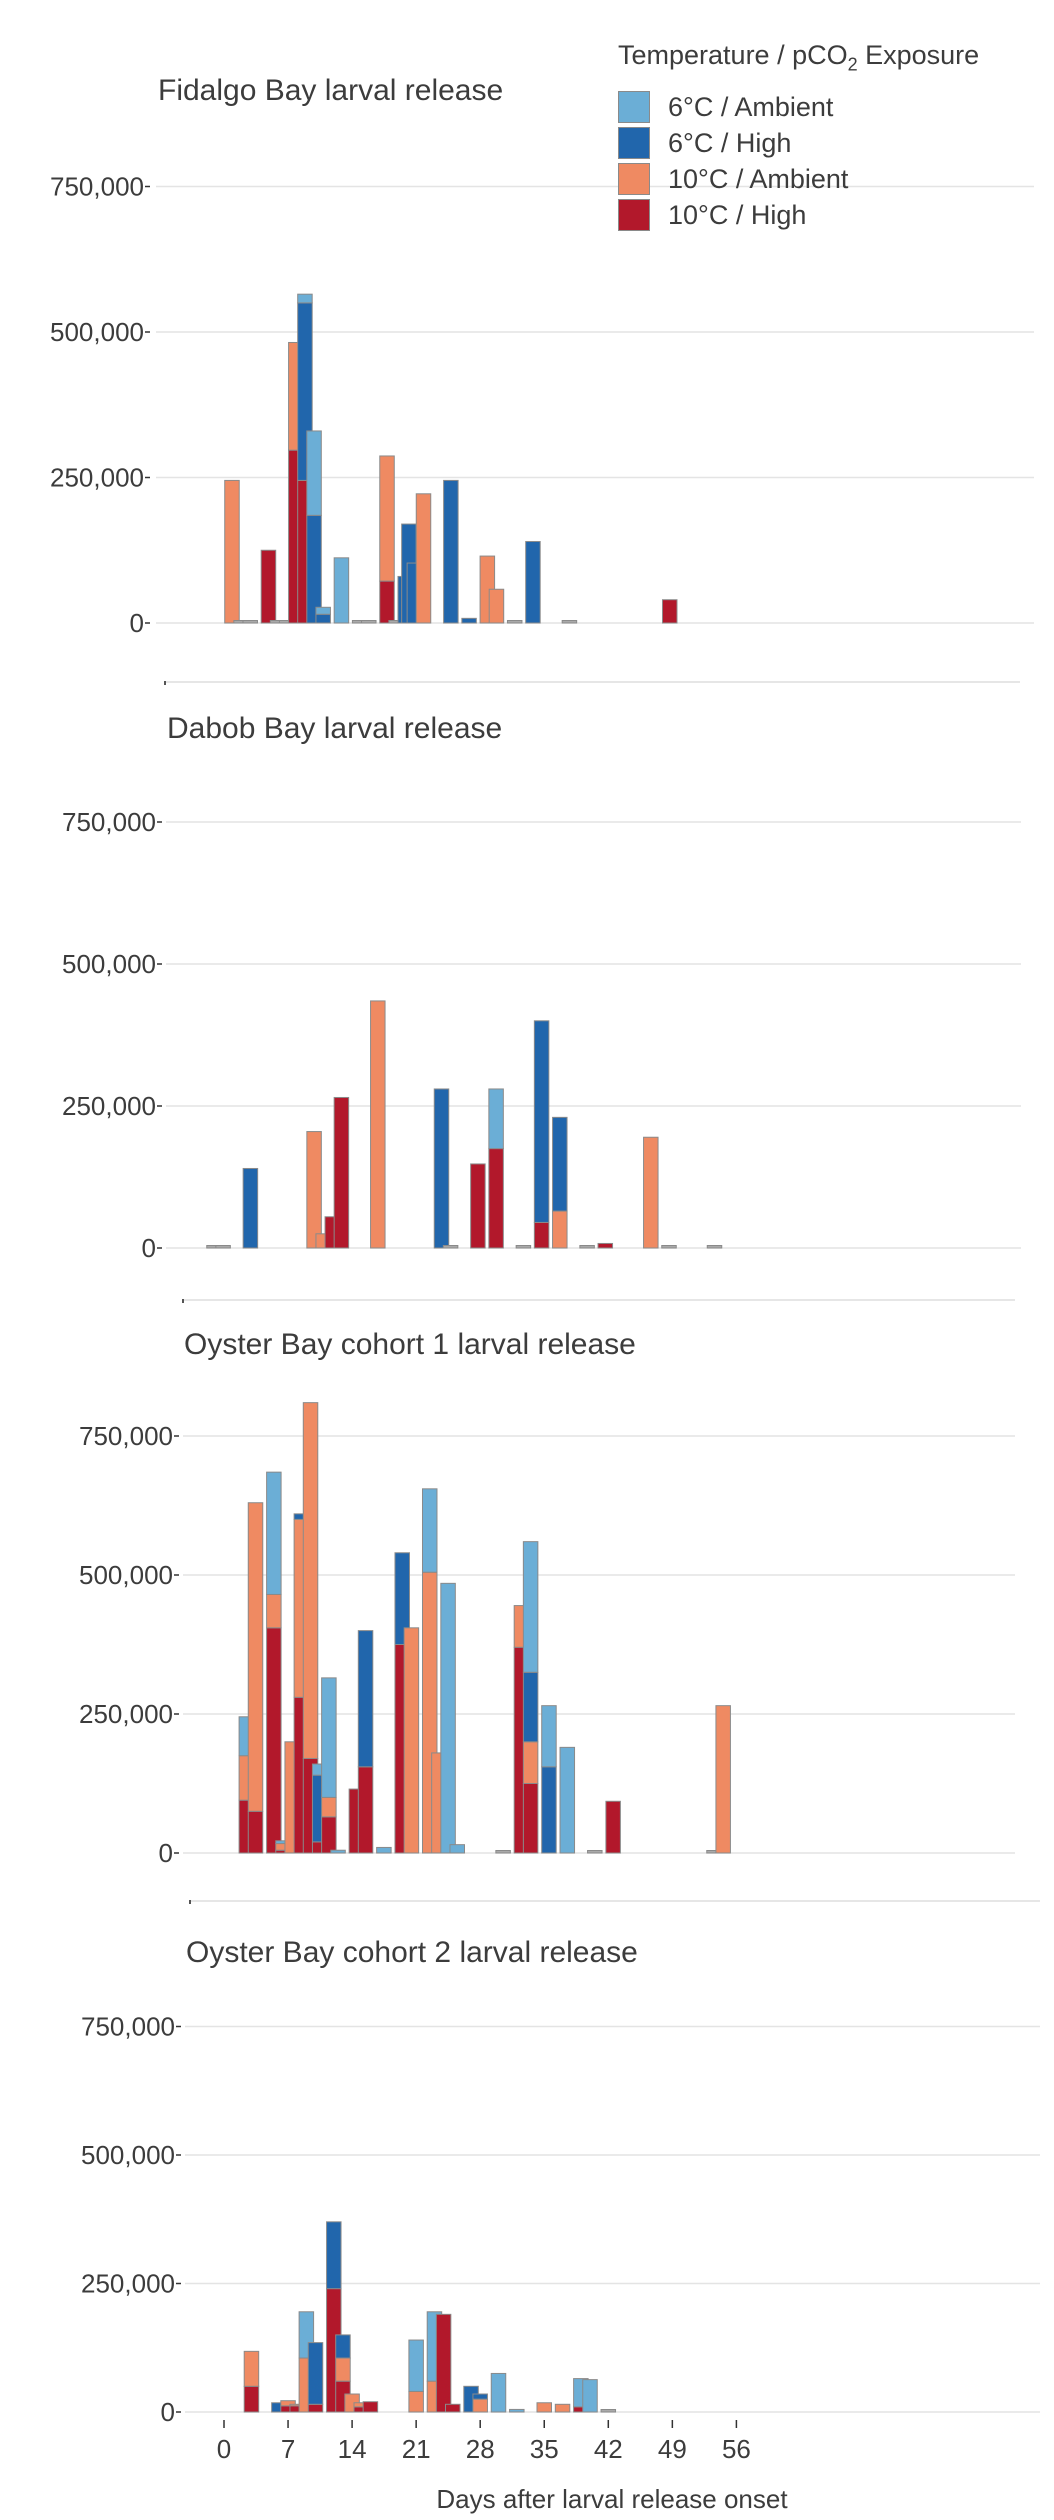  Describe the element at coordinates (798, 143) in the screenshot. I see `legend-item-6c-high: 6°C / High` at that location.